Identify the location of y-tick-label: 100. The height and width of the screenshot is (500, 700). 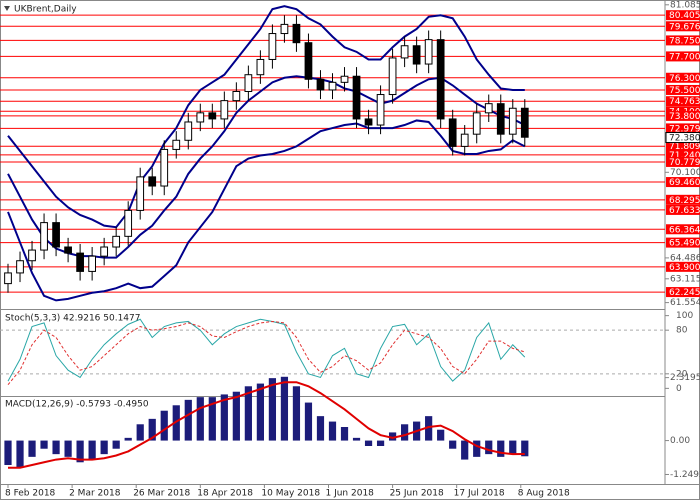
(684, 316).